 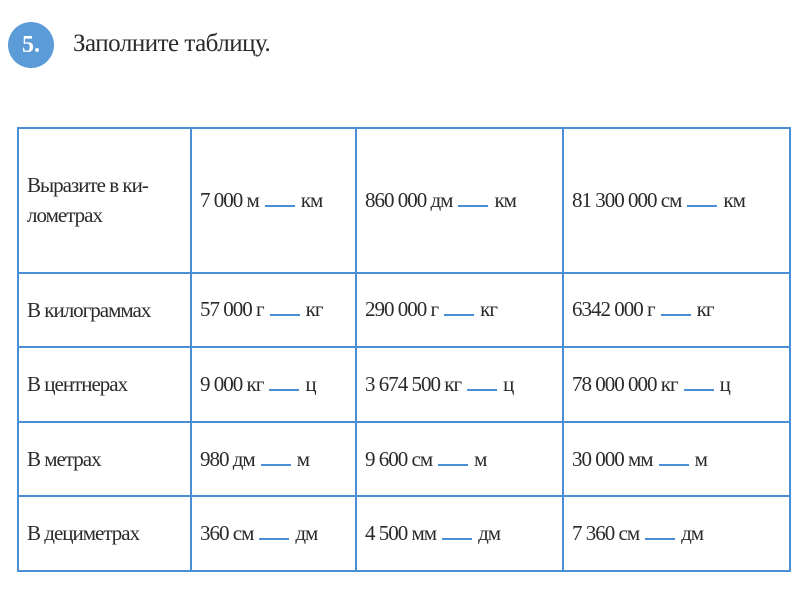 I want to click on given-value: 3 674 500 кг, so click(x=413, y=383).